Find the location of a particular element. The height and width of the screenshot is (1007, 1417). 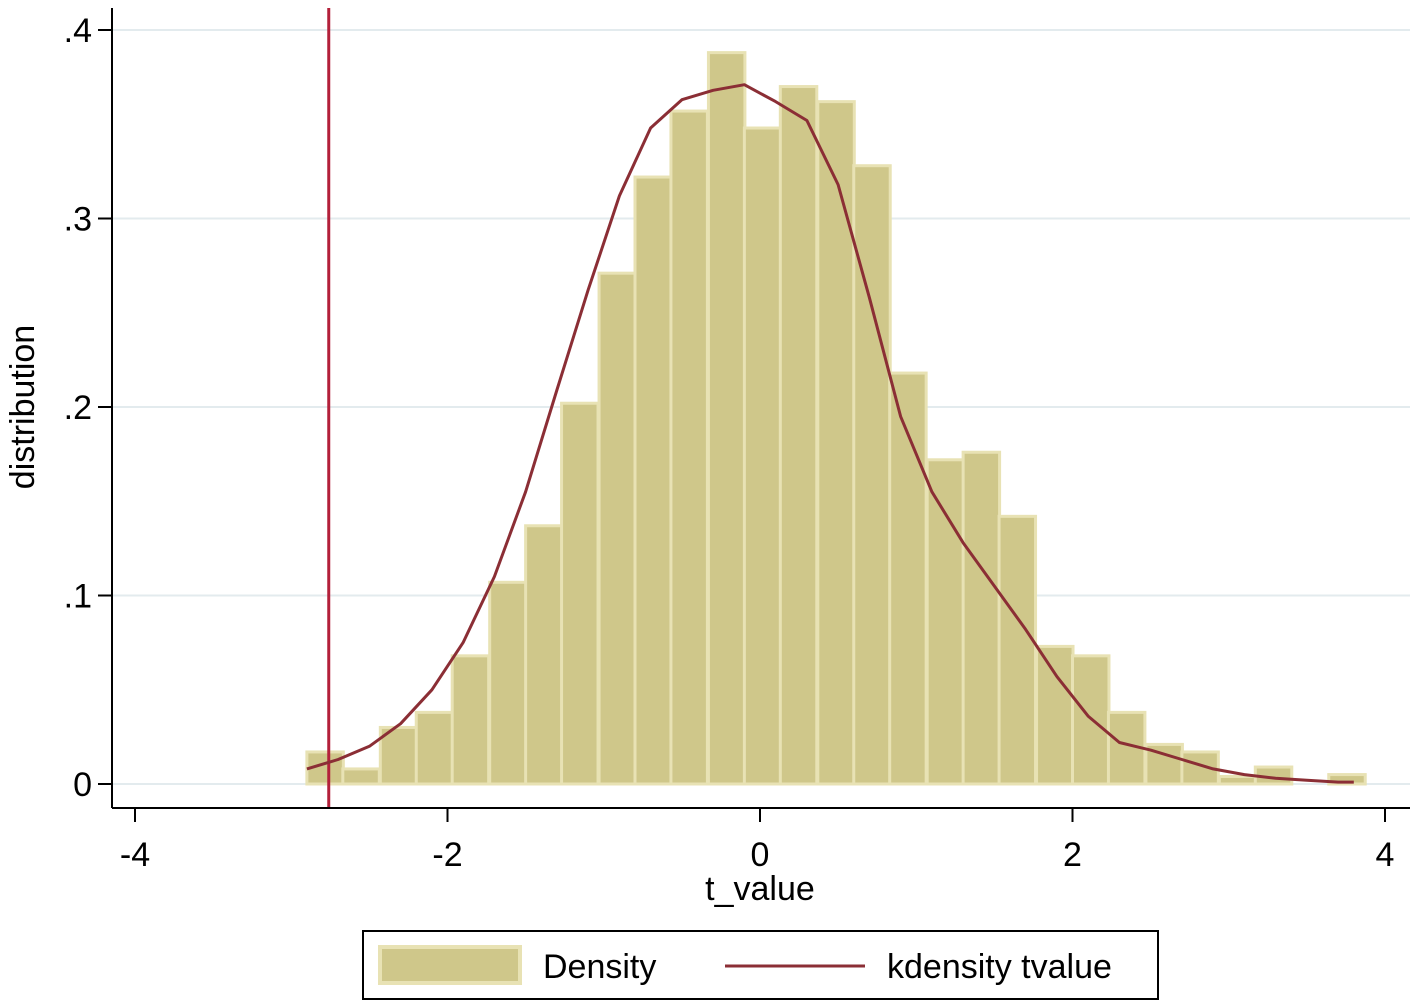

legend-label-kdensity: kdensity tvalue is located at coordinates (999, 967).